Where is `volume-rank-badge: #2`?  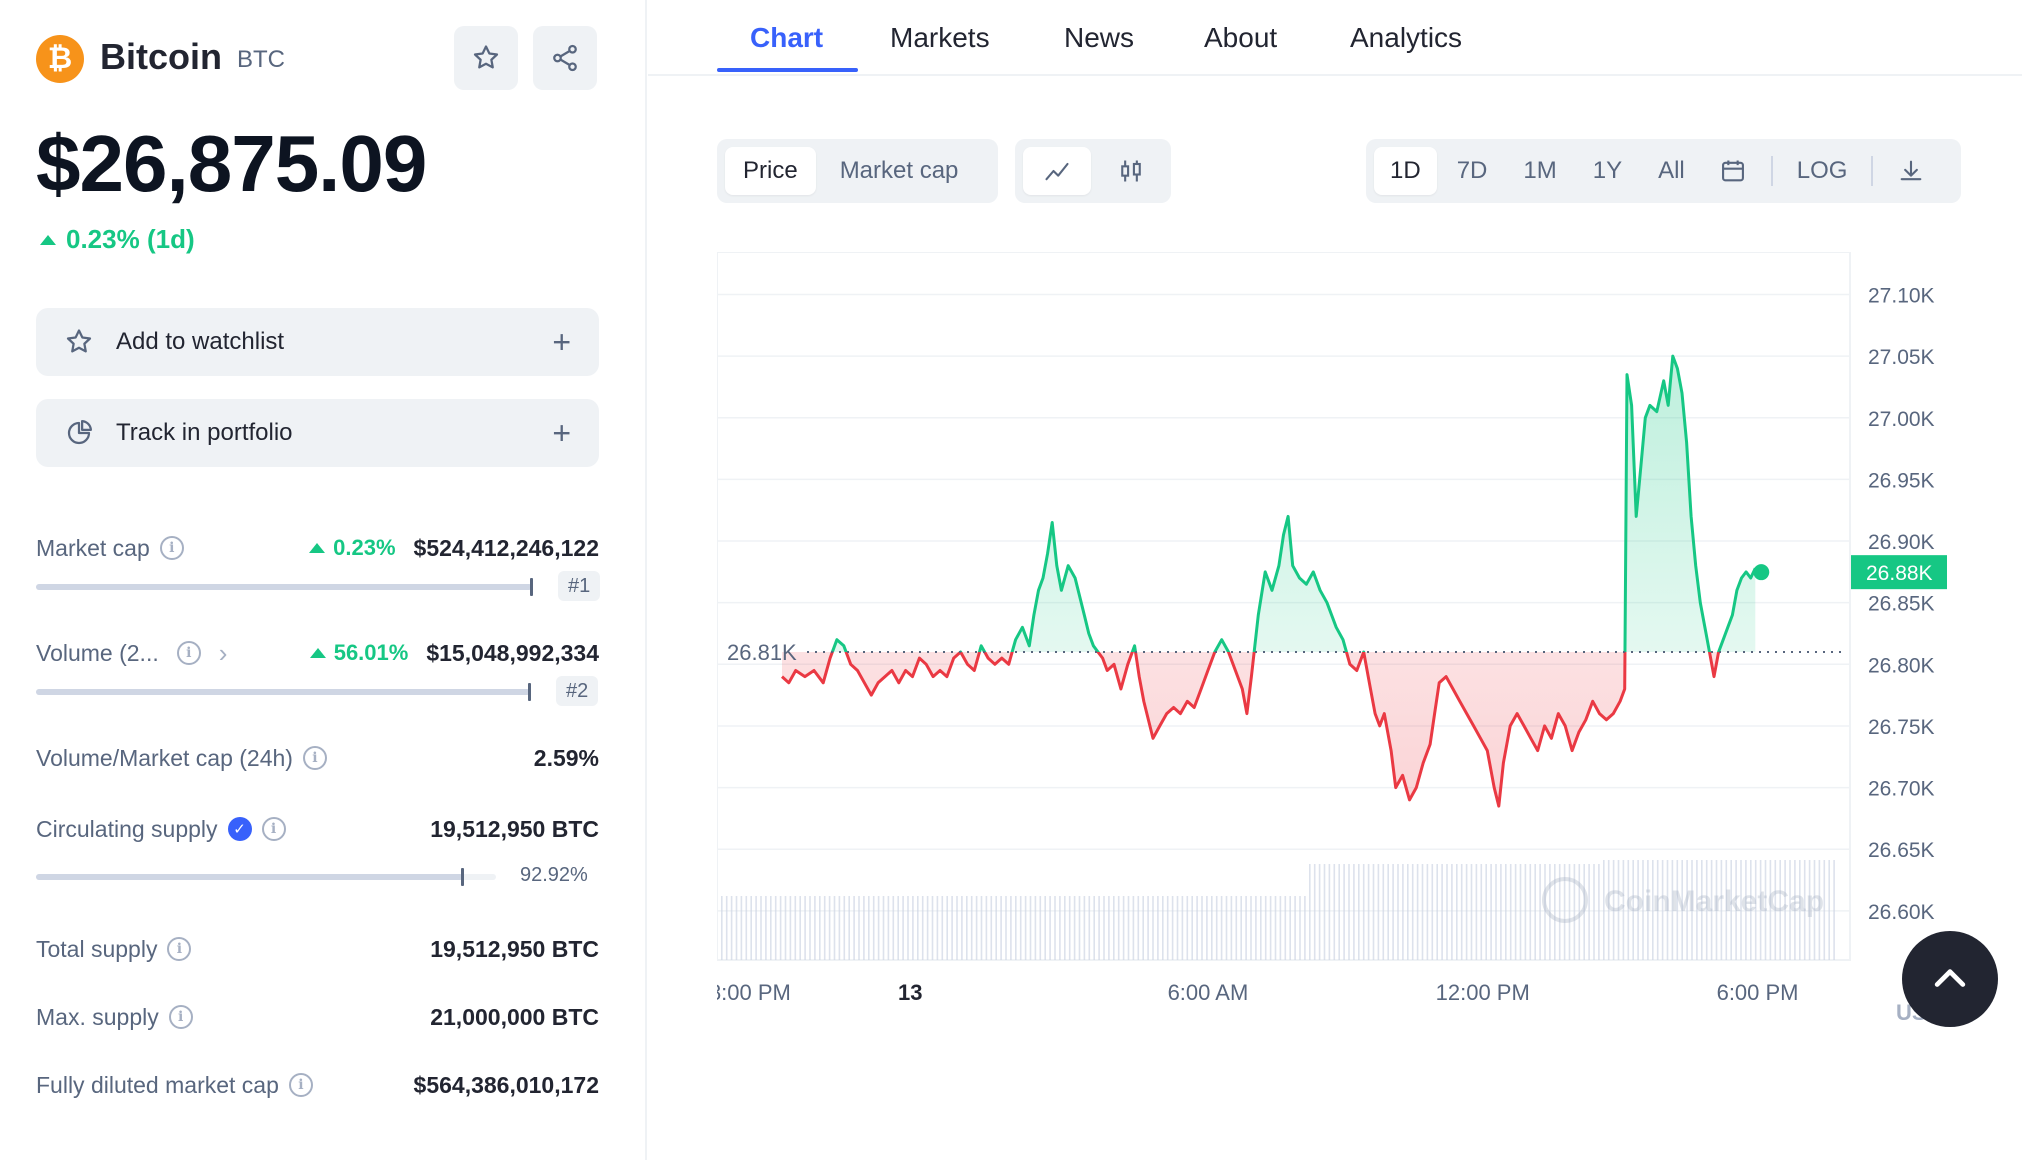 volume-rank-badge: #2 is located at coordinates (577, 691).